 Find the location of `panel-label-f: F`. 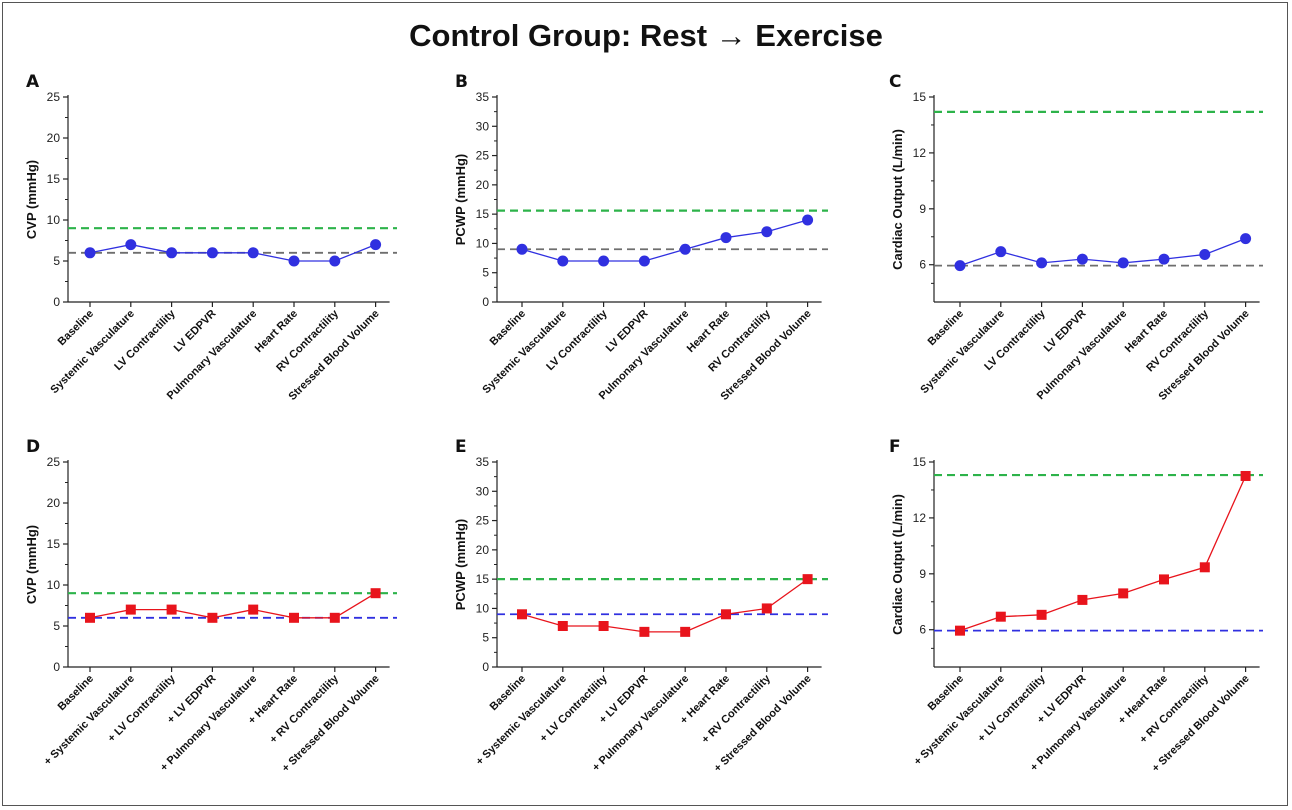

panel-label-f: F is located at coordinates (895, 447).